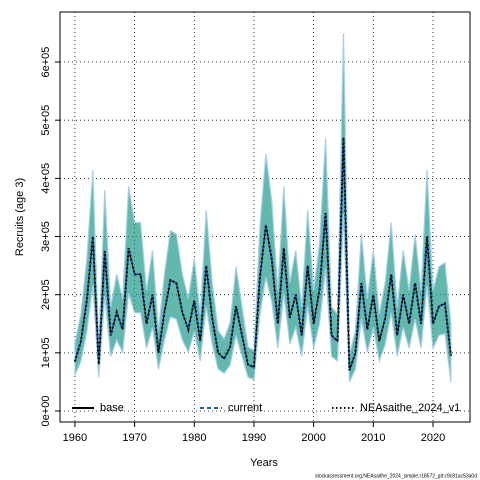 This screenshot has height=480, width=480. Describe the element at coordinates (194, 438) in the screenshot. I see `x-tick-label: 1980` at that location.